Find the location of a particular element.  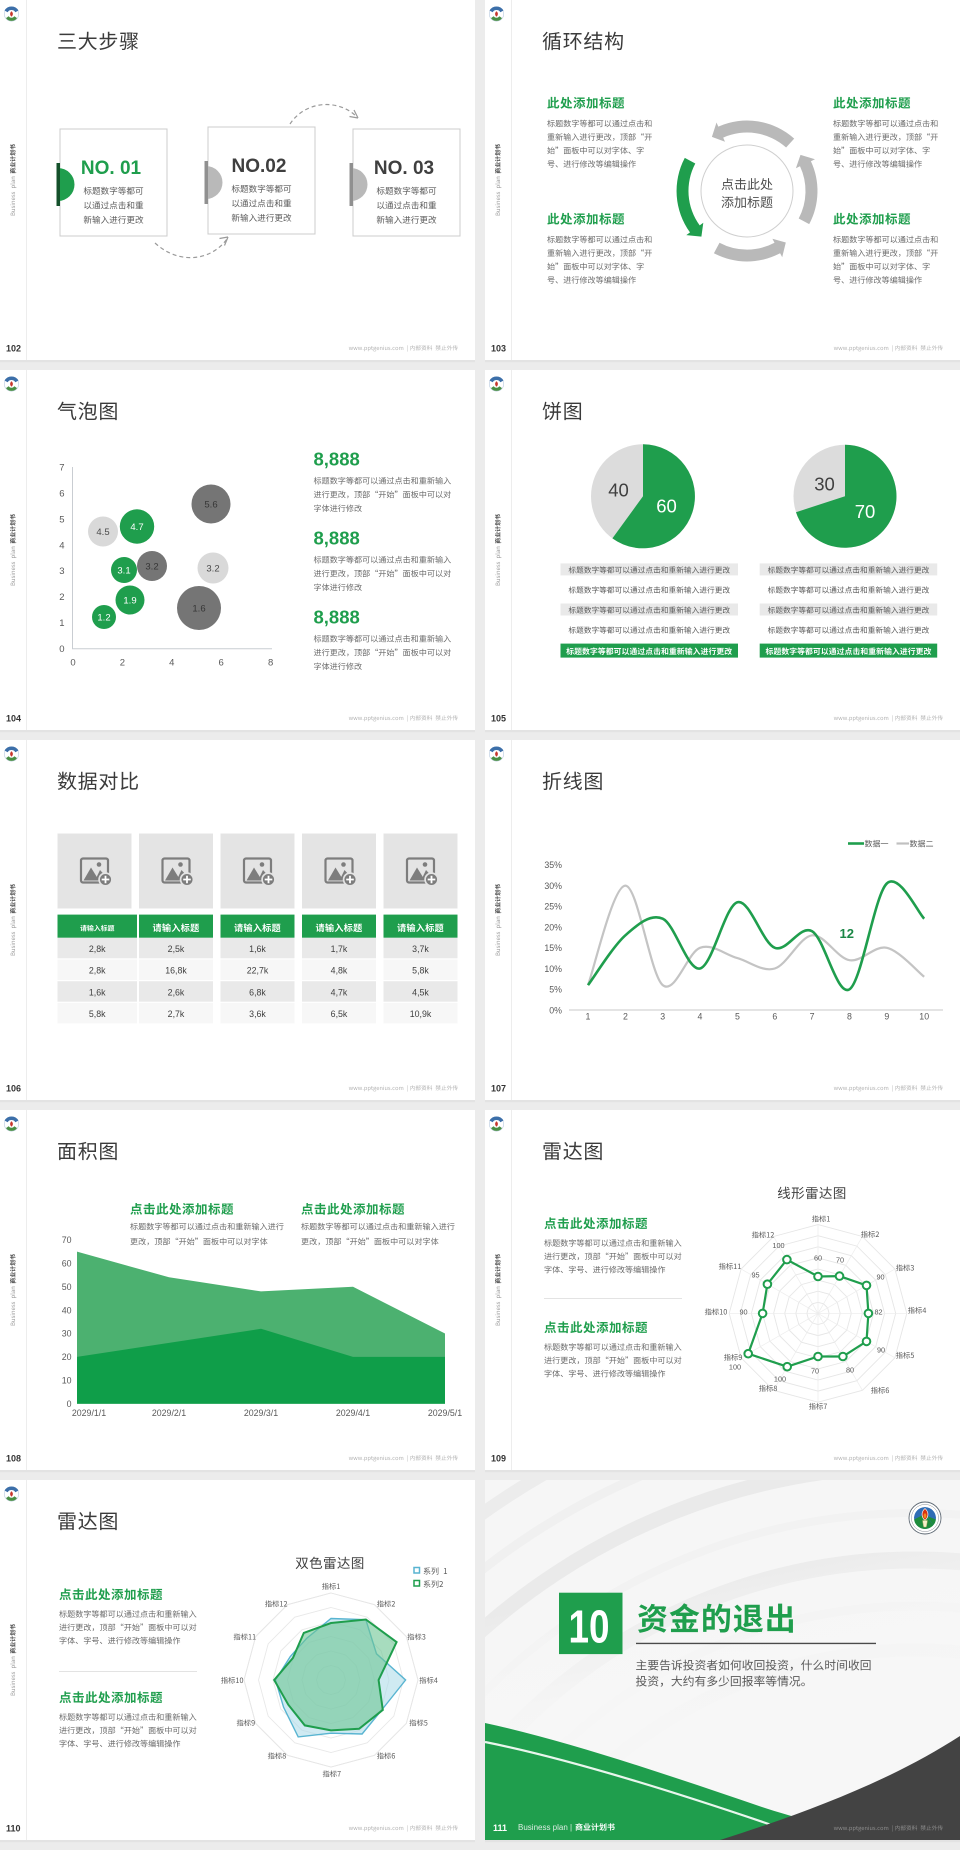

svg-text: 16,8k is located at coordinates (176, 971).